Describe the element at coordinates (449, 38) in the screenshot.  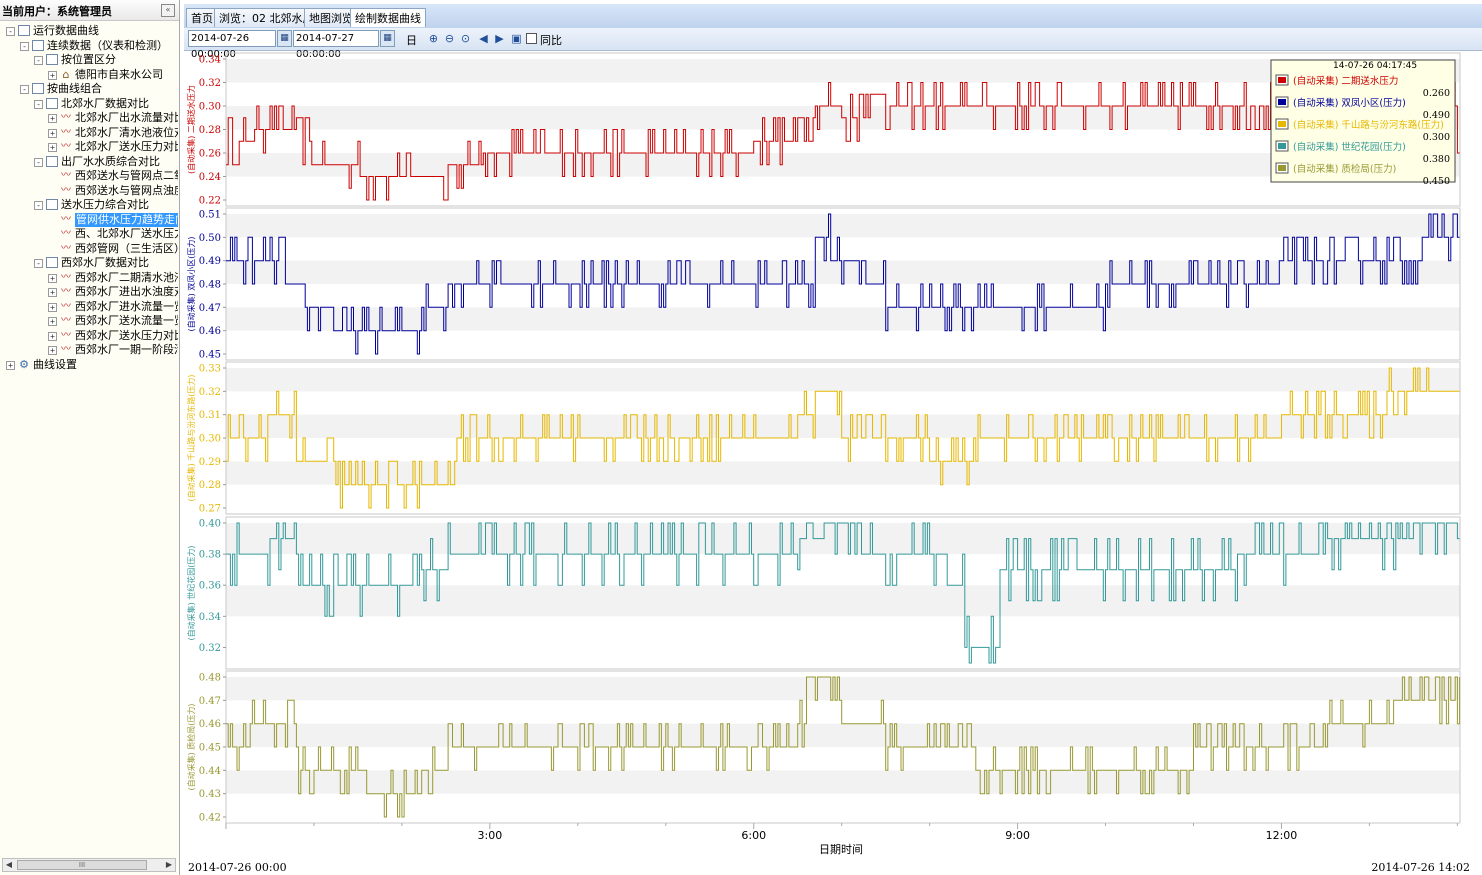
I see `zoom-out-icon: ⊖` at that location.